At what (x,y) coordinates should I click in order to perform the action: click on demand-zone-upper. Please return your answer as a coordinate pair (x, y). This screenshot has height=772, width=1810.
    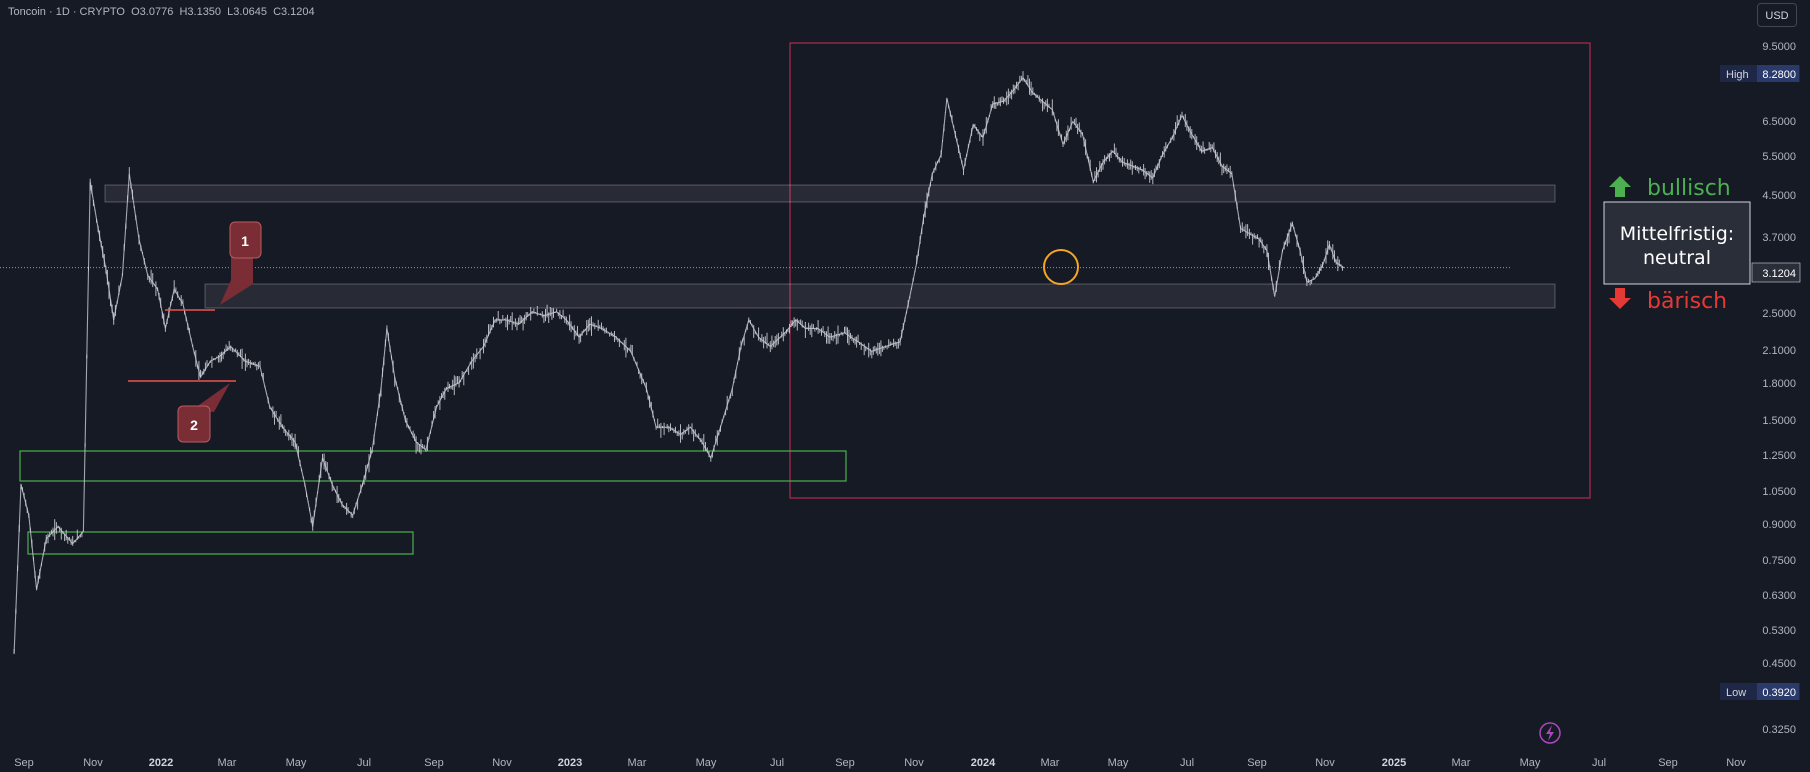
    Looking at the image, I should click on (433, 466).